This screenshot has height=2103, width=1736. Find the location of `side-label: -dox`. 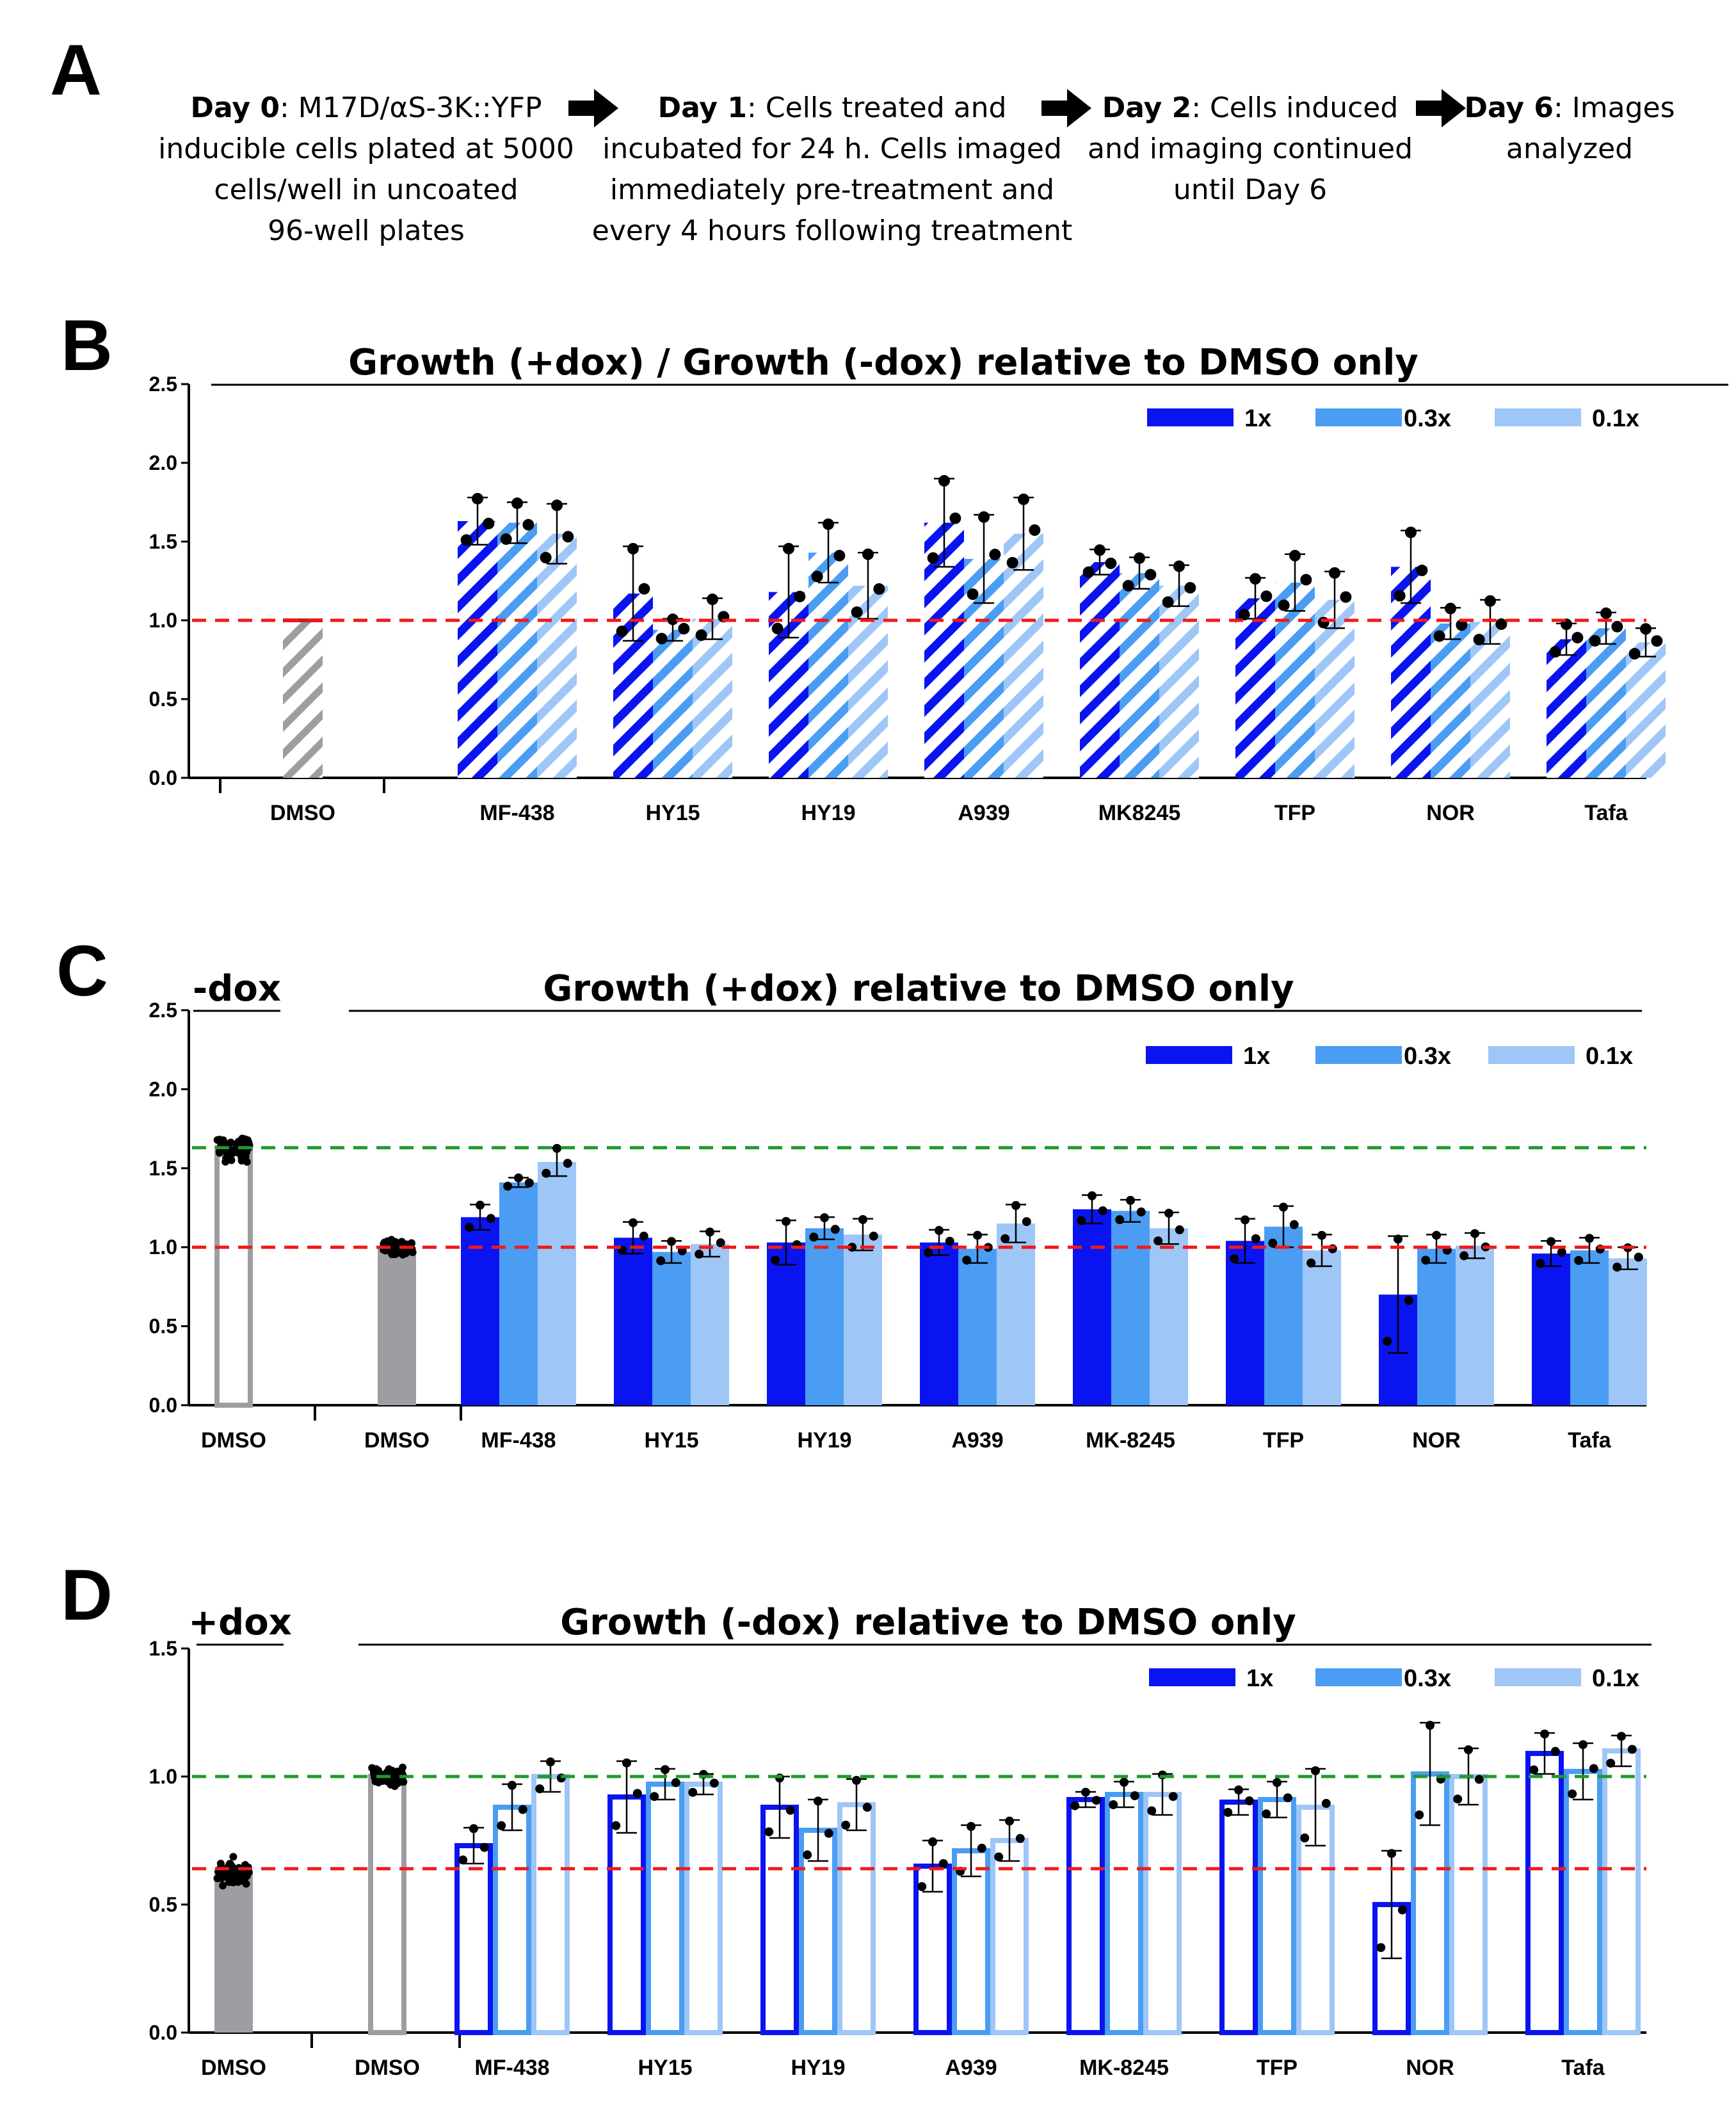

side-label: -dox is located at coordinates (237, 989).